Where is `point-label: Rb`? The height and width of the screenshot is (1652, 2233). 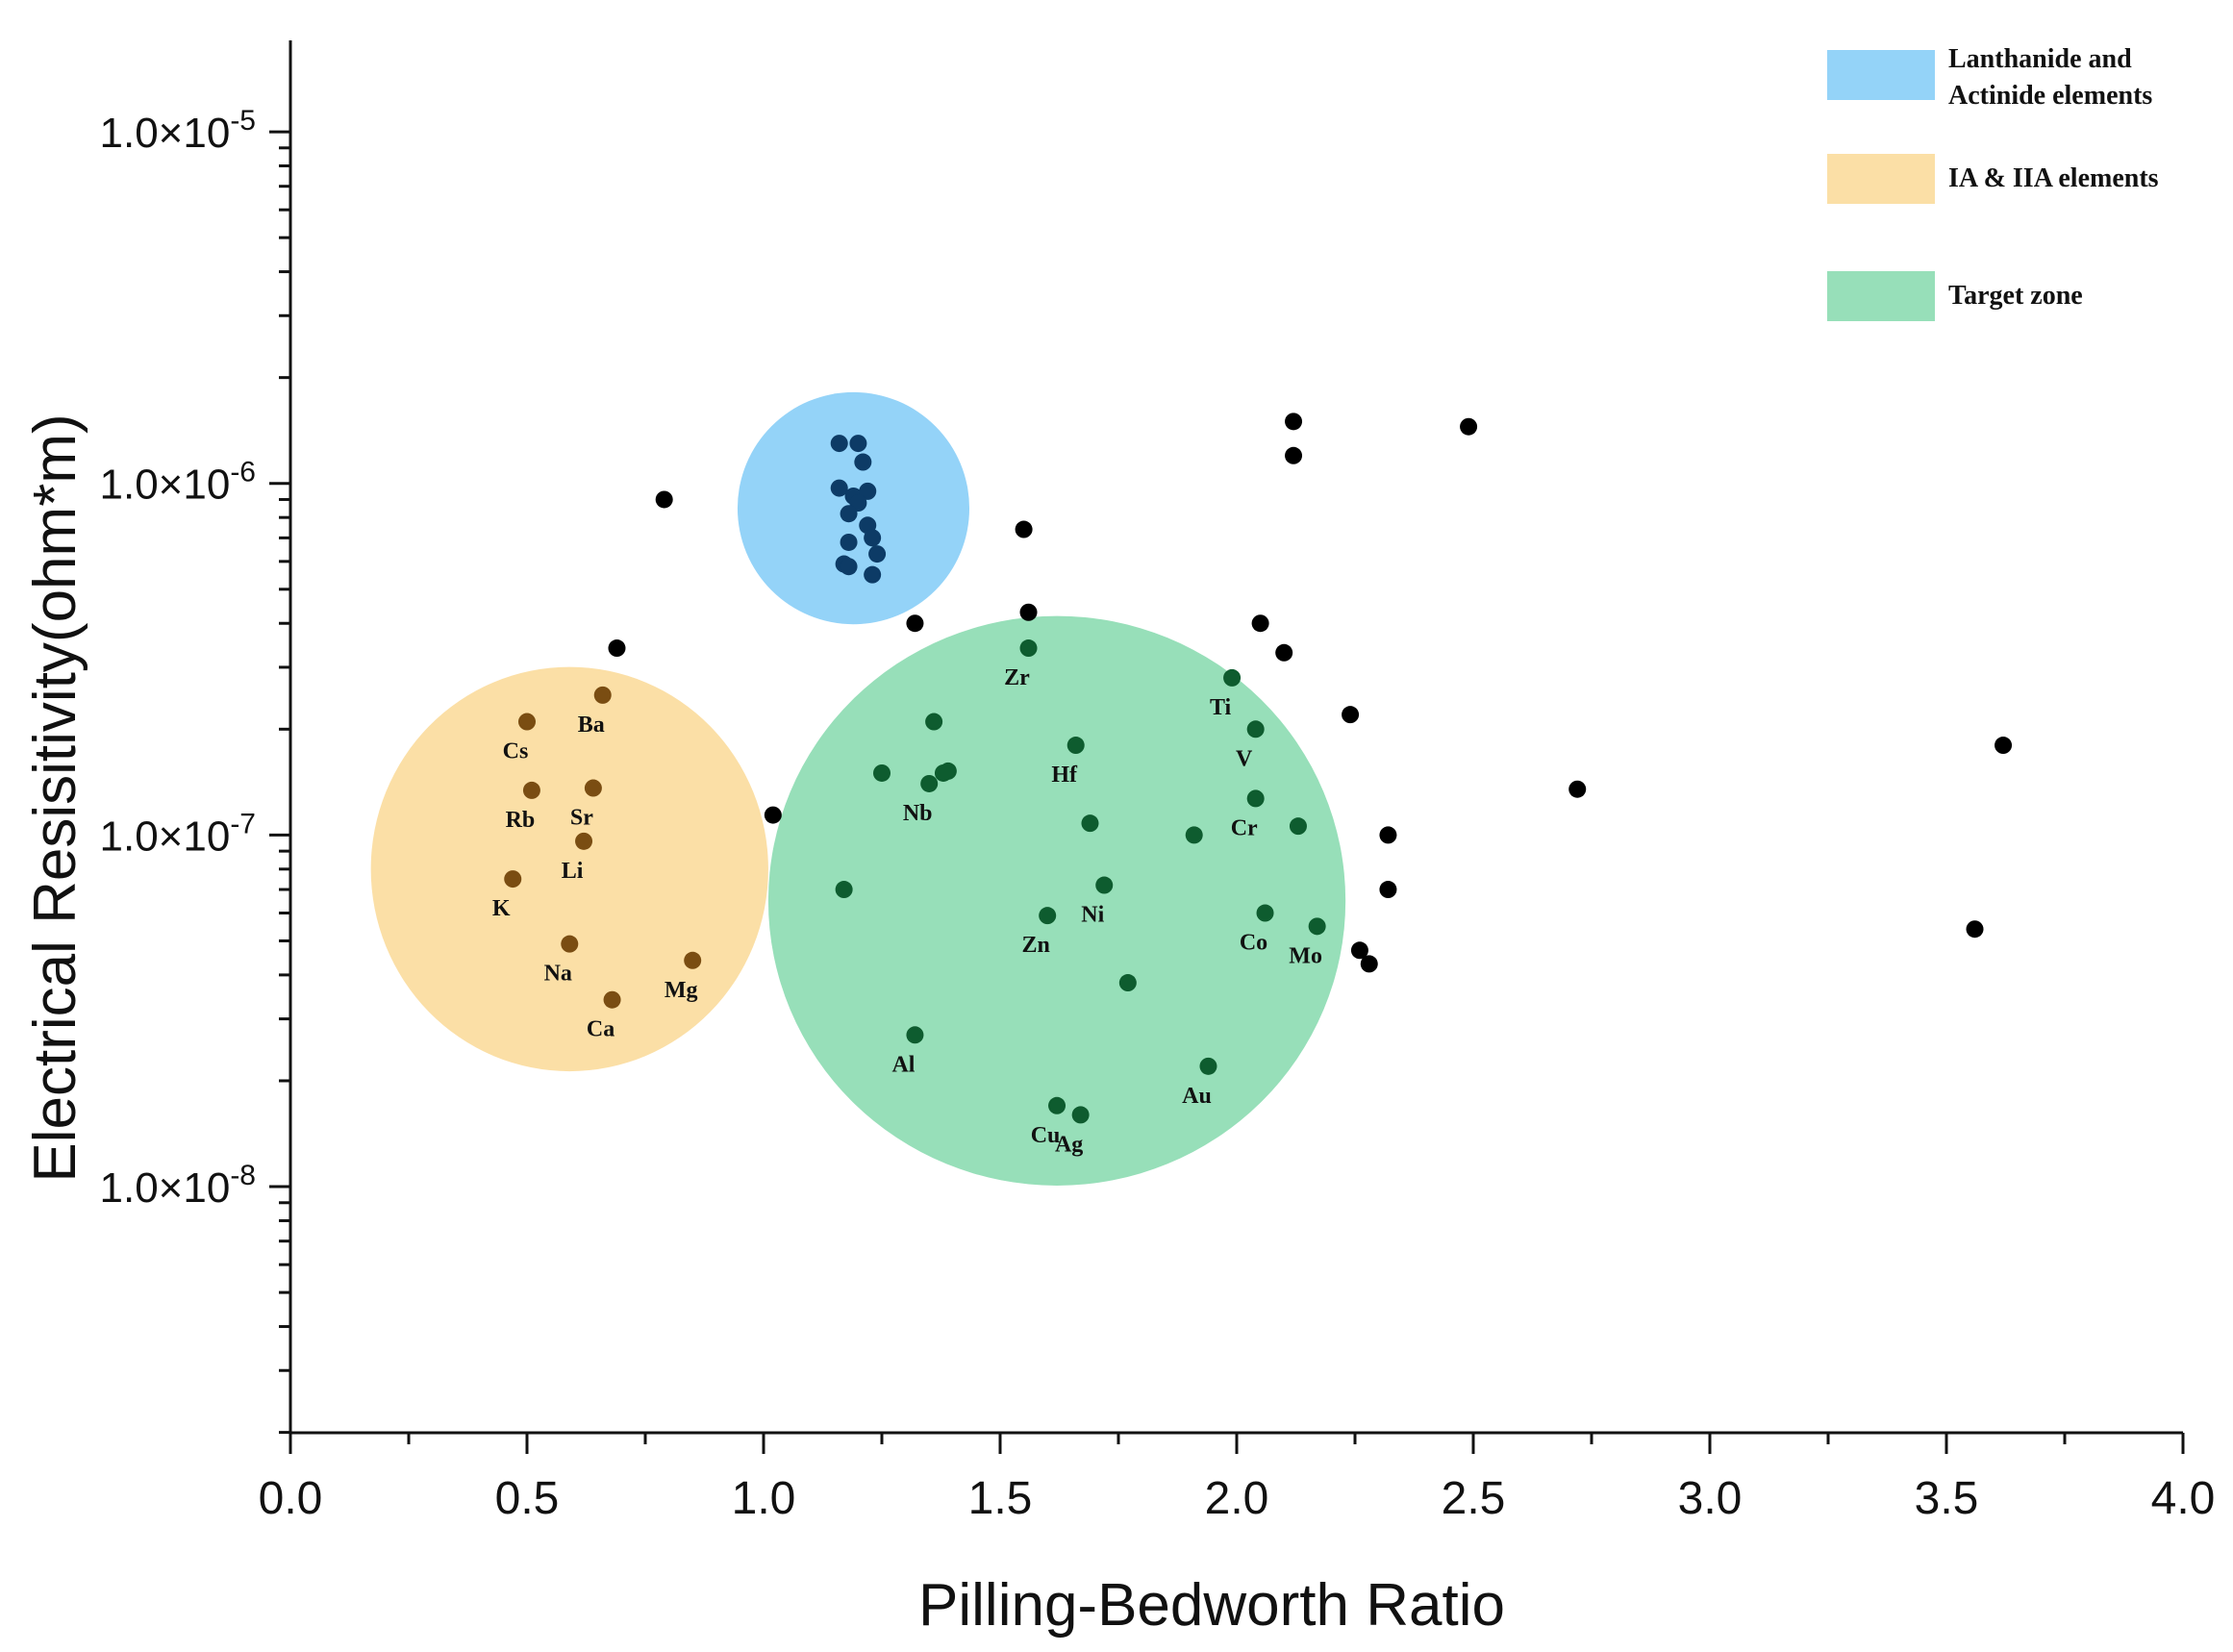 point-label: Rb is located at coordinates (521, 820).